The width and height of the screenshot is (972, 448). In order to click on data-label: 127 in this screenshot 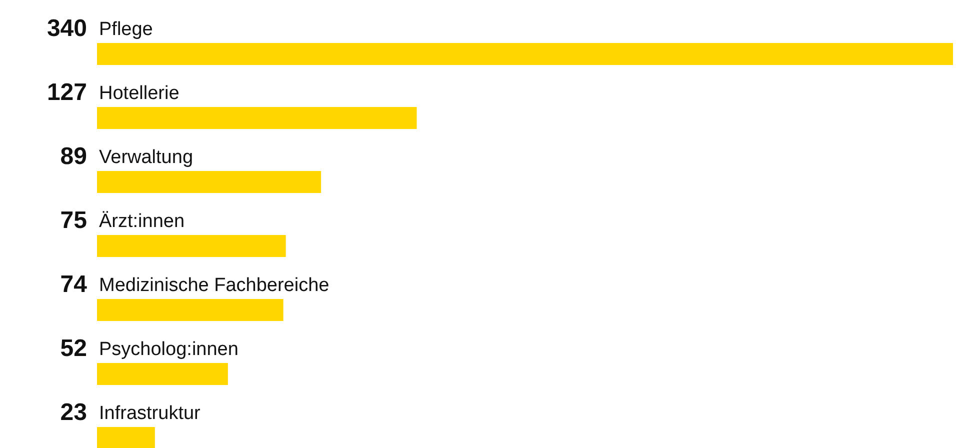, I will do `click(66, 92)`.